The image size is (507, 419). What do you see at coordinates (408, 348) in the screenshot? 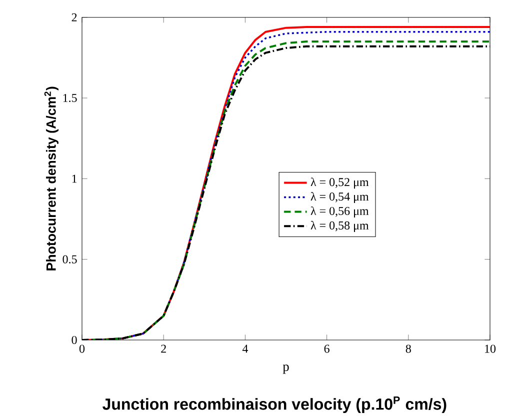
I see `x-tick-label: 8` at bounding box center [408, 348].